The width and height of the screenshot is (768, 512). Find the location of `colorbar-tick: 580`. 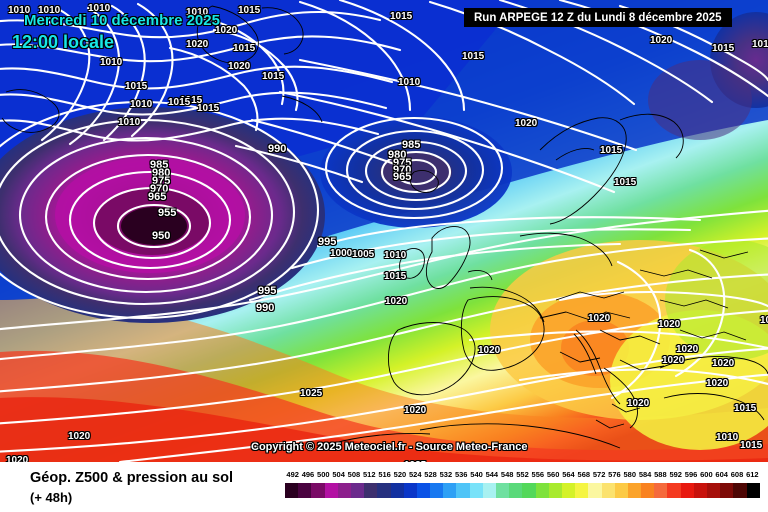

colorbar-tick: 580 is located at coordinates (630, 474).